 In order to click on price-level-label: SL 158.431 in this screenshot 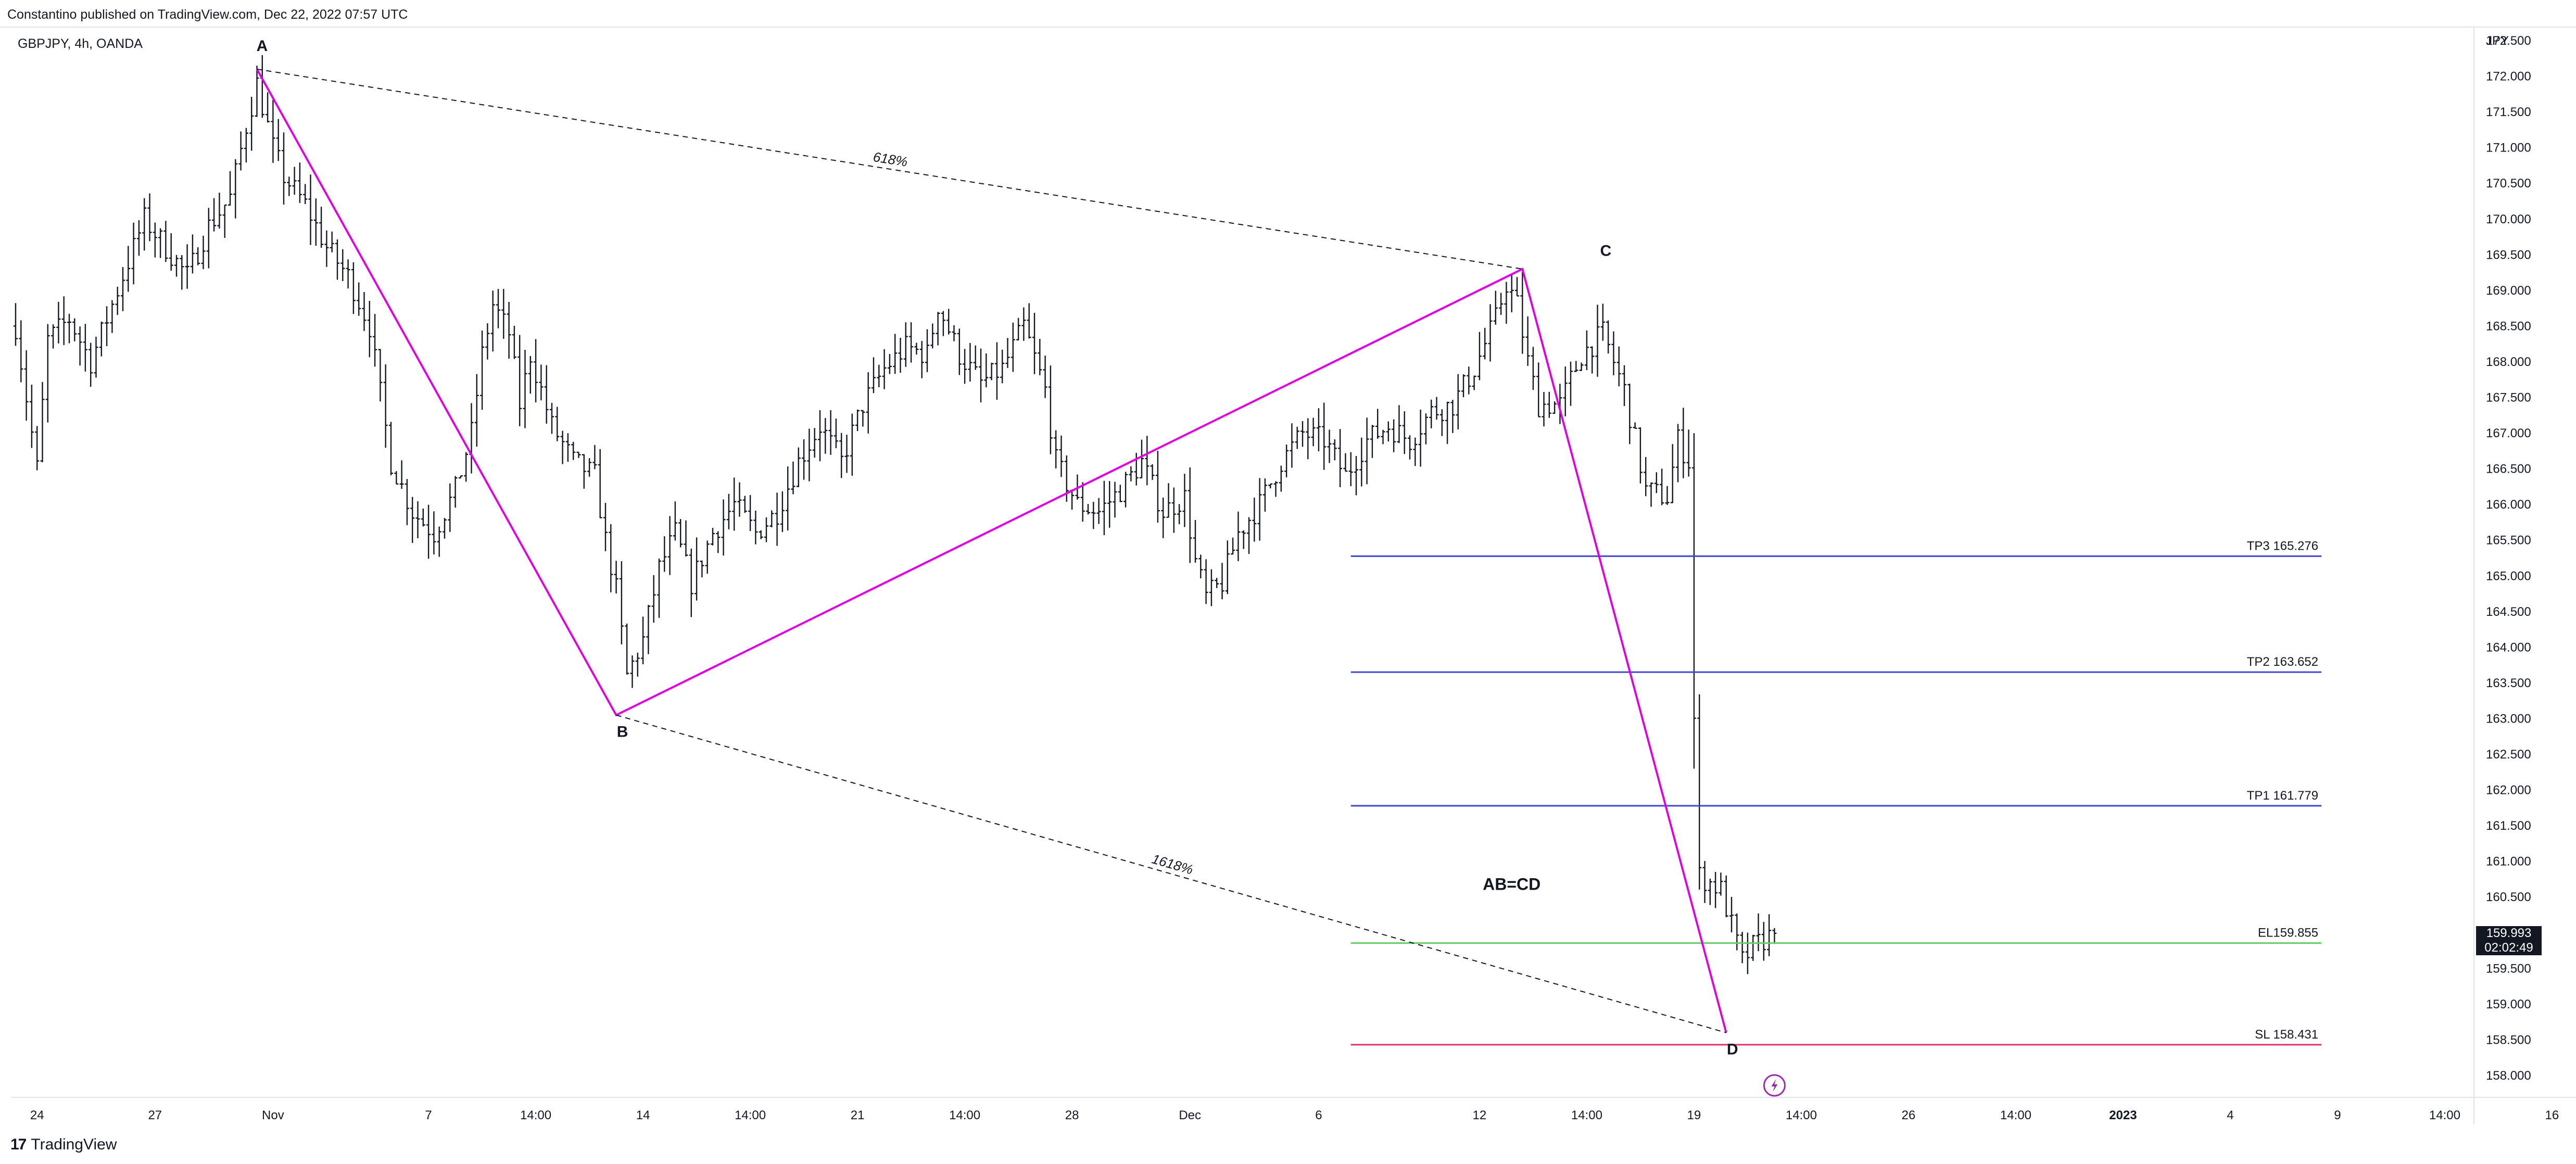, I will do `click(2286, 1035)`.